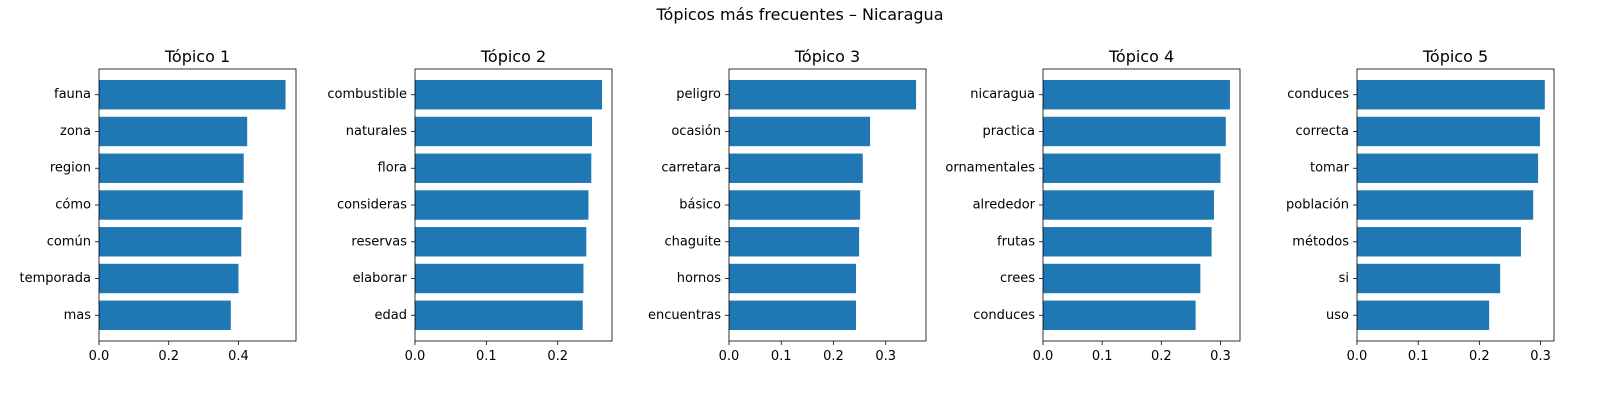 The width and height of the screenshot is (1600, 400). What do you see at coordinates (1320, 241) in the screenshot?
I see `category-label: métodos` at bounding box center [1320, 241].